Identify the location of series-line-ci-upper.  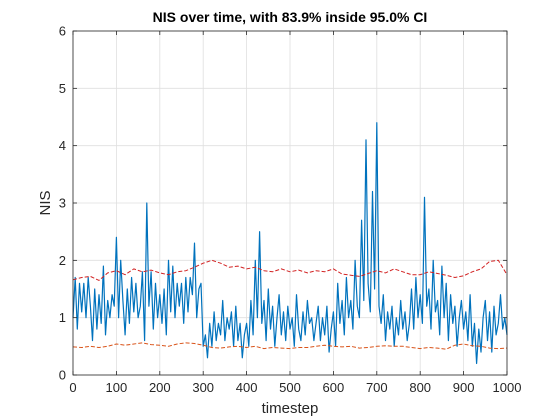
(290, 270).